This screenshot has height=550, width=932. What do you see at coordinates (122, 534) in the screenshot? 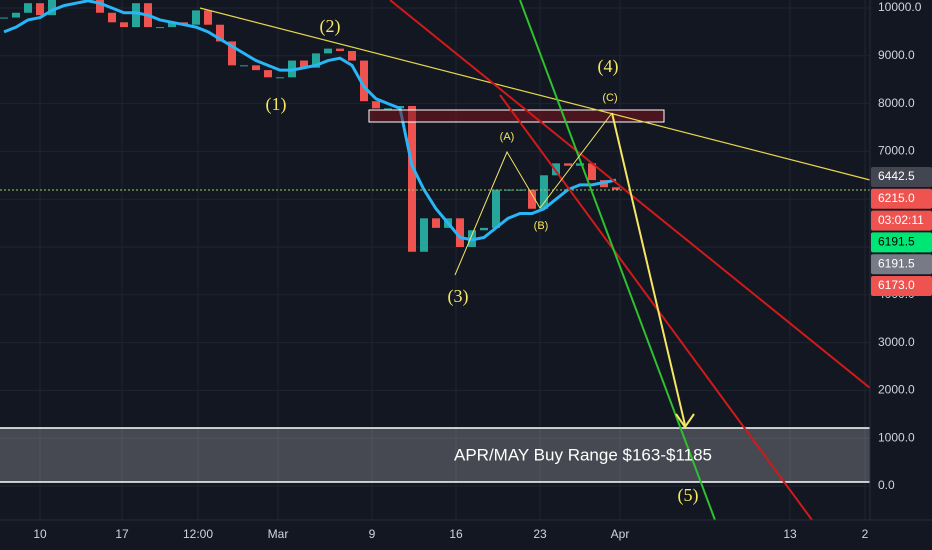
I see `x-tick-label: 17` at bounding box center [122, 534].